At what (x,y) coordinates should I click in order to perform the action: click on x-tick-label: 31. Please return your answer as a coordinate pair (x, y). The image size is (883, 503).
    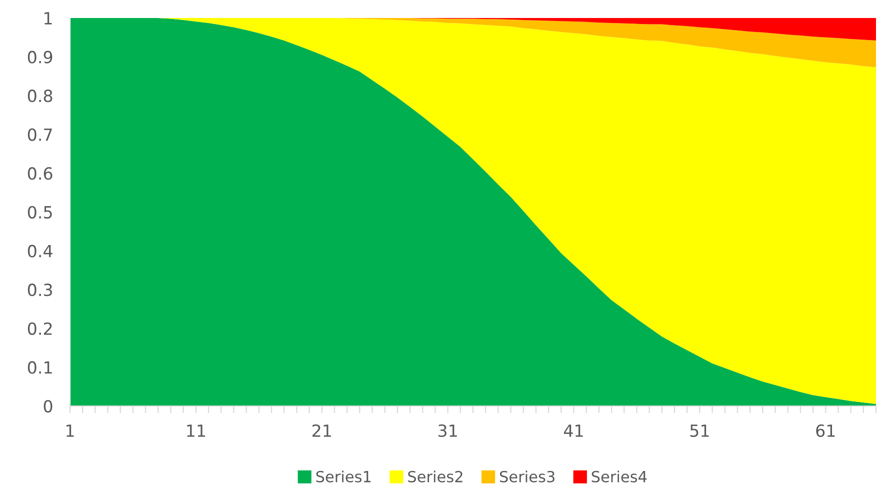
    Looking at the image, I should click on (447, 430).